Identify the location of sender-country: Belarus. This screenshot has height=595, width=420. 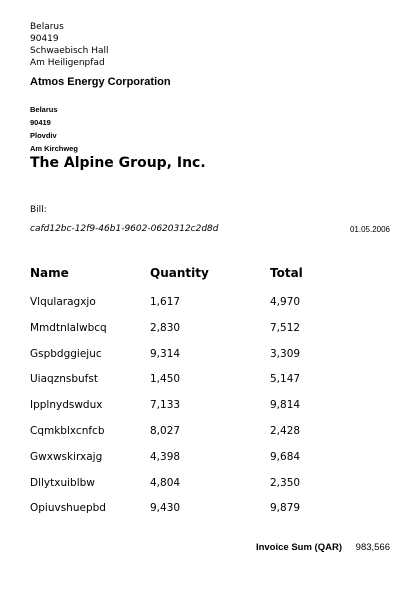
(47, 27).